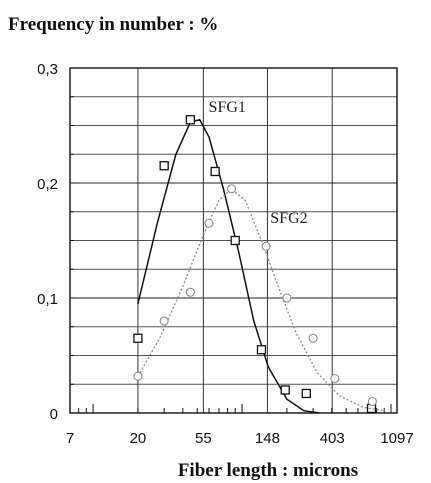 Image resolution: width=431 pixels, height=483 pixels. I want to click on x-tick-label: 148, so click(267, 438).